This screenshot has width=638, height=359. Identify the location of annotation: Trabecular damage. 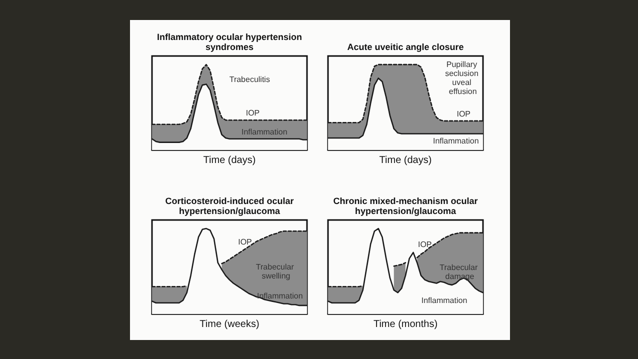
(460, 272).